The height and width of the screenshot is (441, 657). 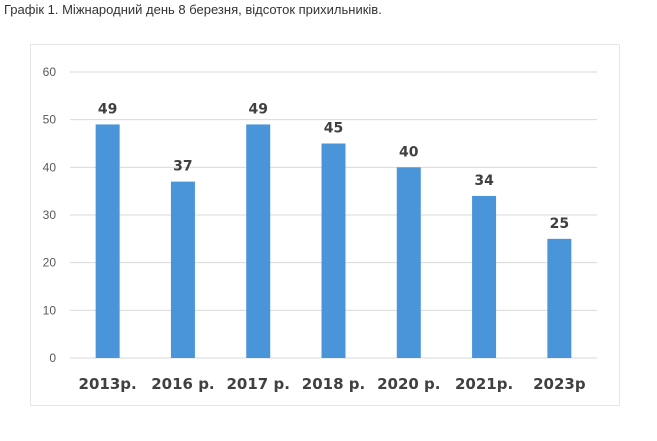 What do you see at coordinates (50, 310) in the screenshot?
I see `y-tick-label: 10` at bounding box center [50, 310].